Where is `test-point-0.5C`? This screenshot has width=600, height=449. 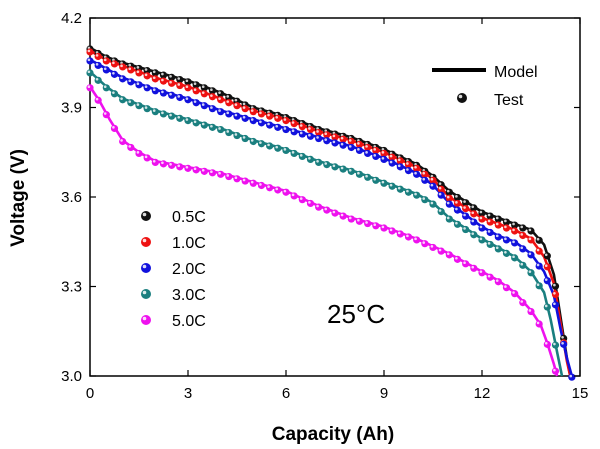 test-point-0.5C is located at coordinates (539, 240).